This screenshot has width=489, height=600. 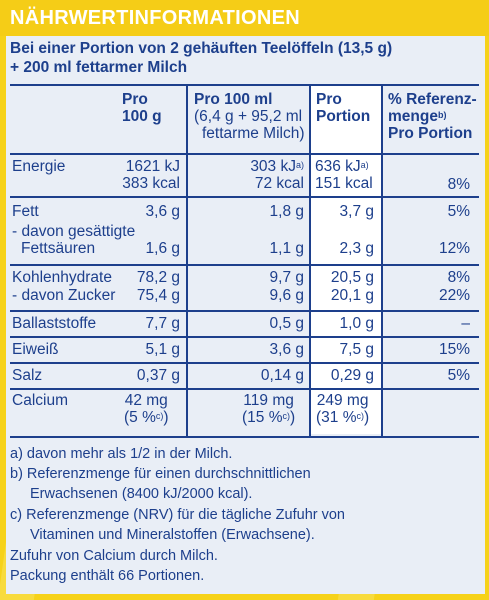 What do you see at coordinates (356, 323) in the screenshot?
I see `ballaststoffe-per-portion: 1,0 g` at bounding box center [356, 323].